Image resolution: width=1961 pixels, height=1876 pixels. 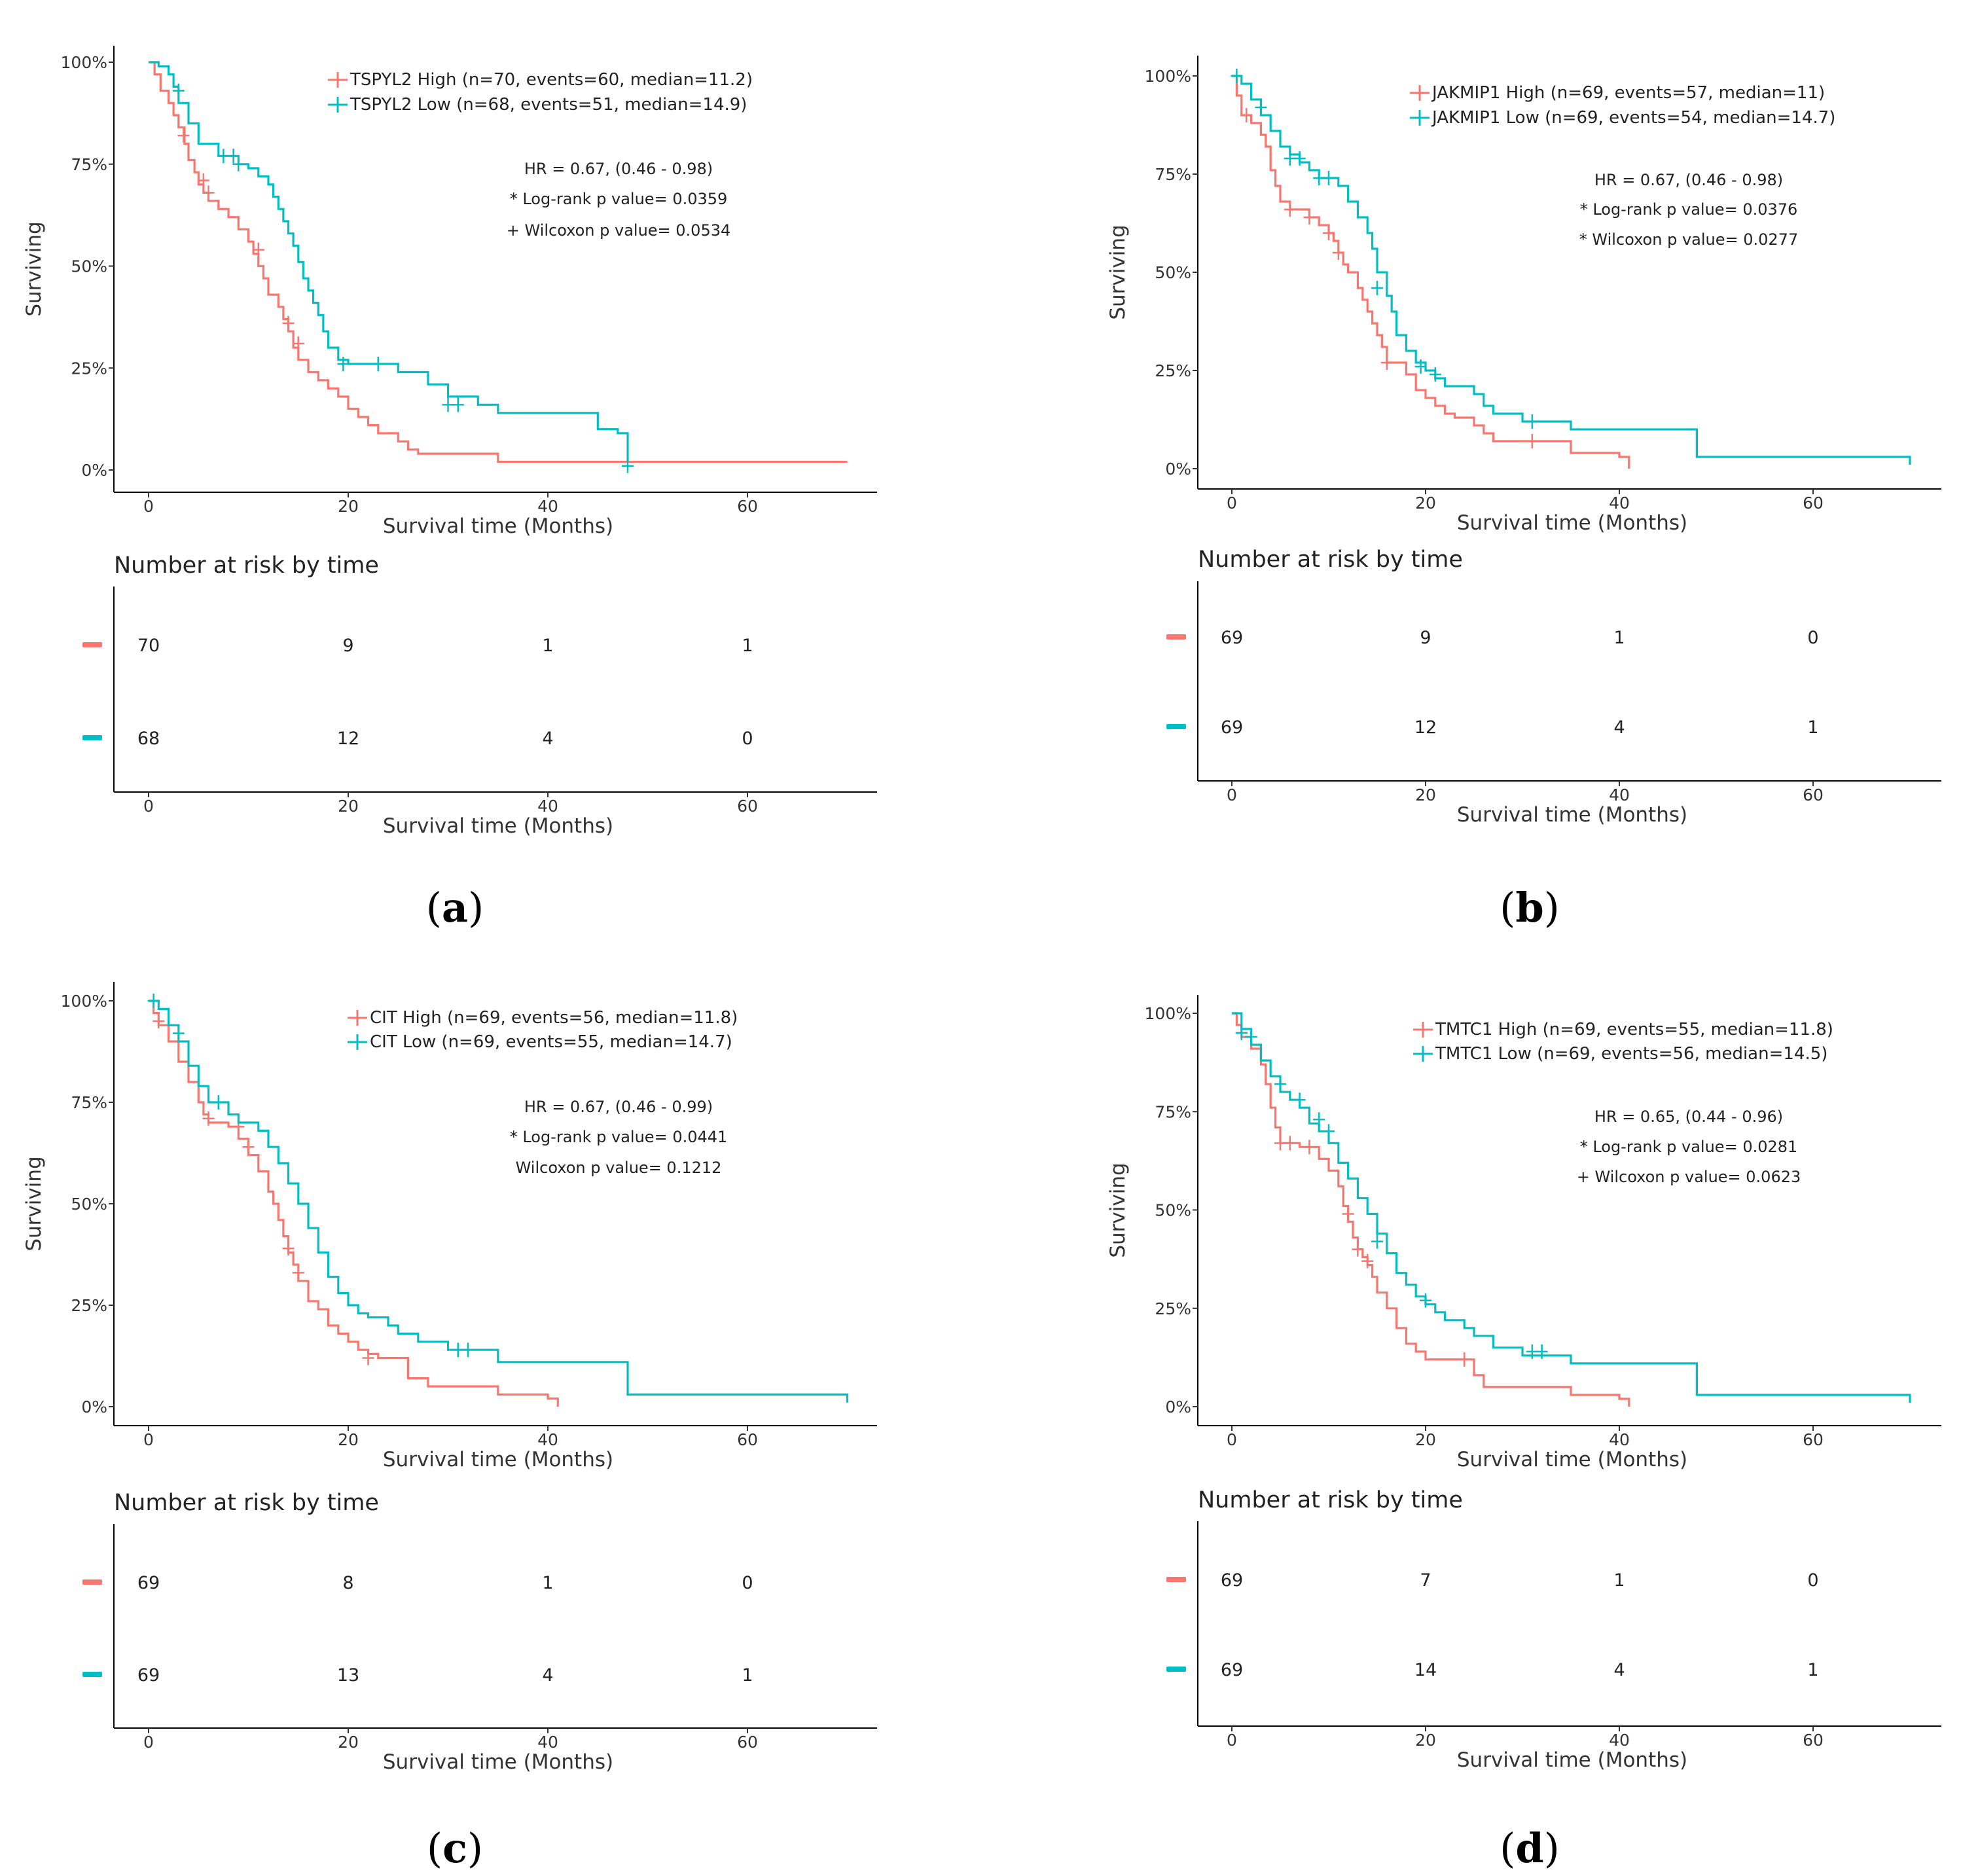 What do you see at coordinates (618, 169) in the screenshot?
I see `stat-line: HR = 0.67, (0.46 - 0.98)` at bounding box center [618, 169].